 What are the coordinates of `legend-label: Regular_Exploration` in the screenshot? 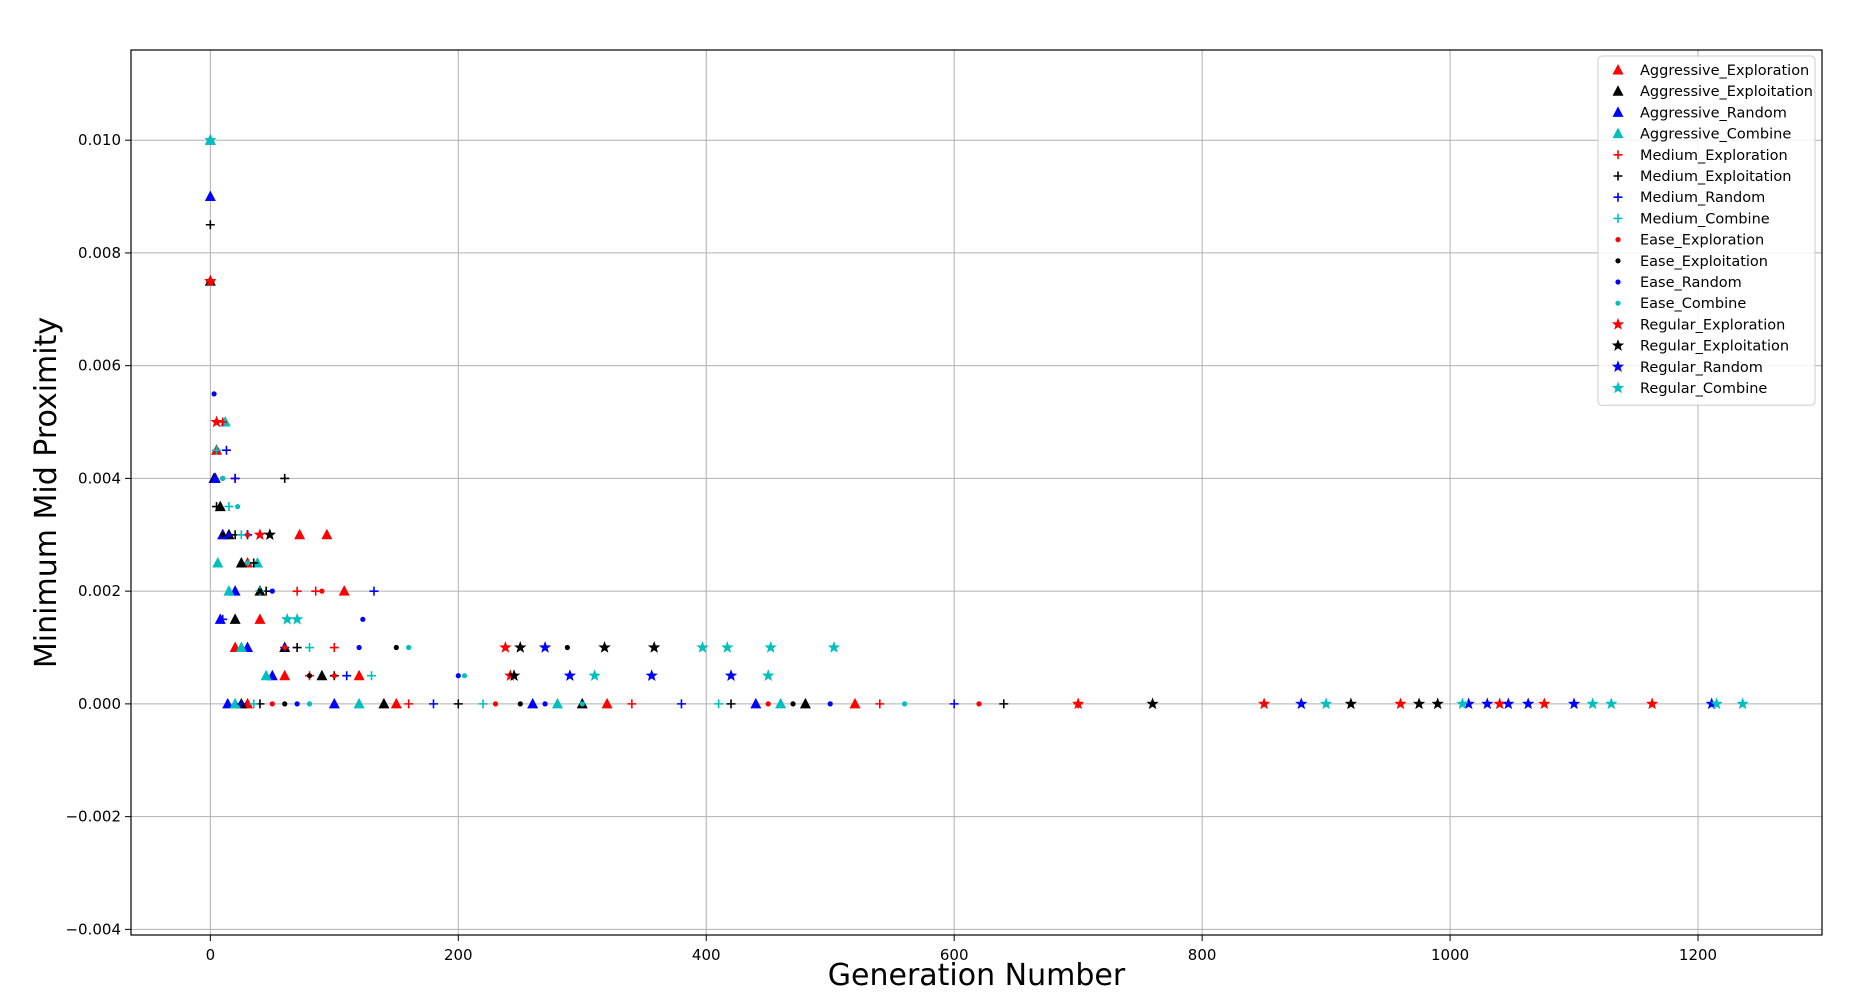 It's located at (1712, 325).